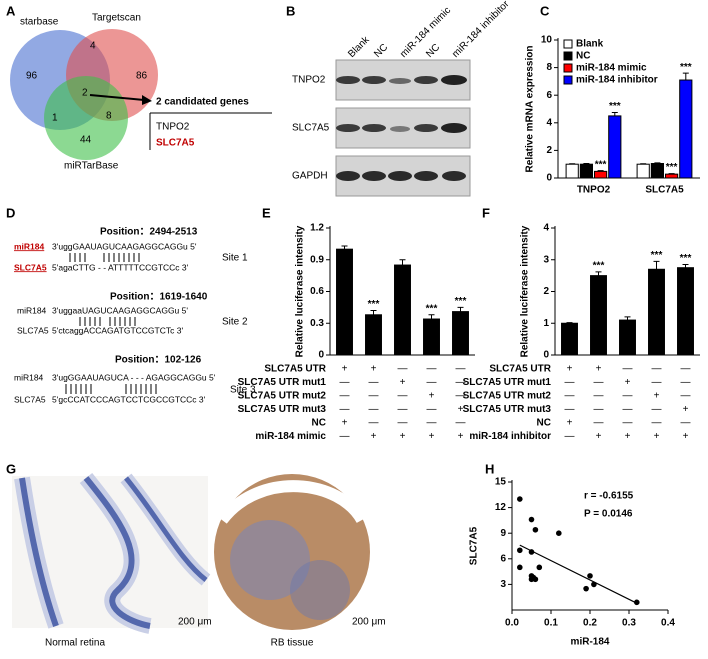  I want to click on position: Position：1619-1640, so click(159, 297).